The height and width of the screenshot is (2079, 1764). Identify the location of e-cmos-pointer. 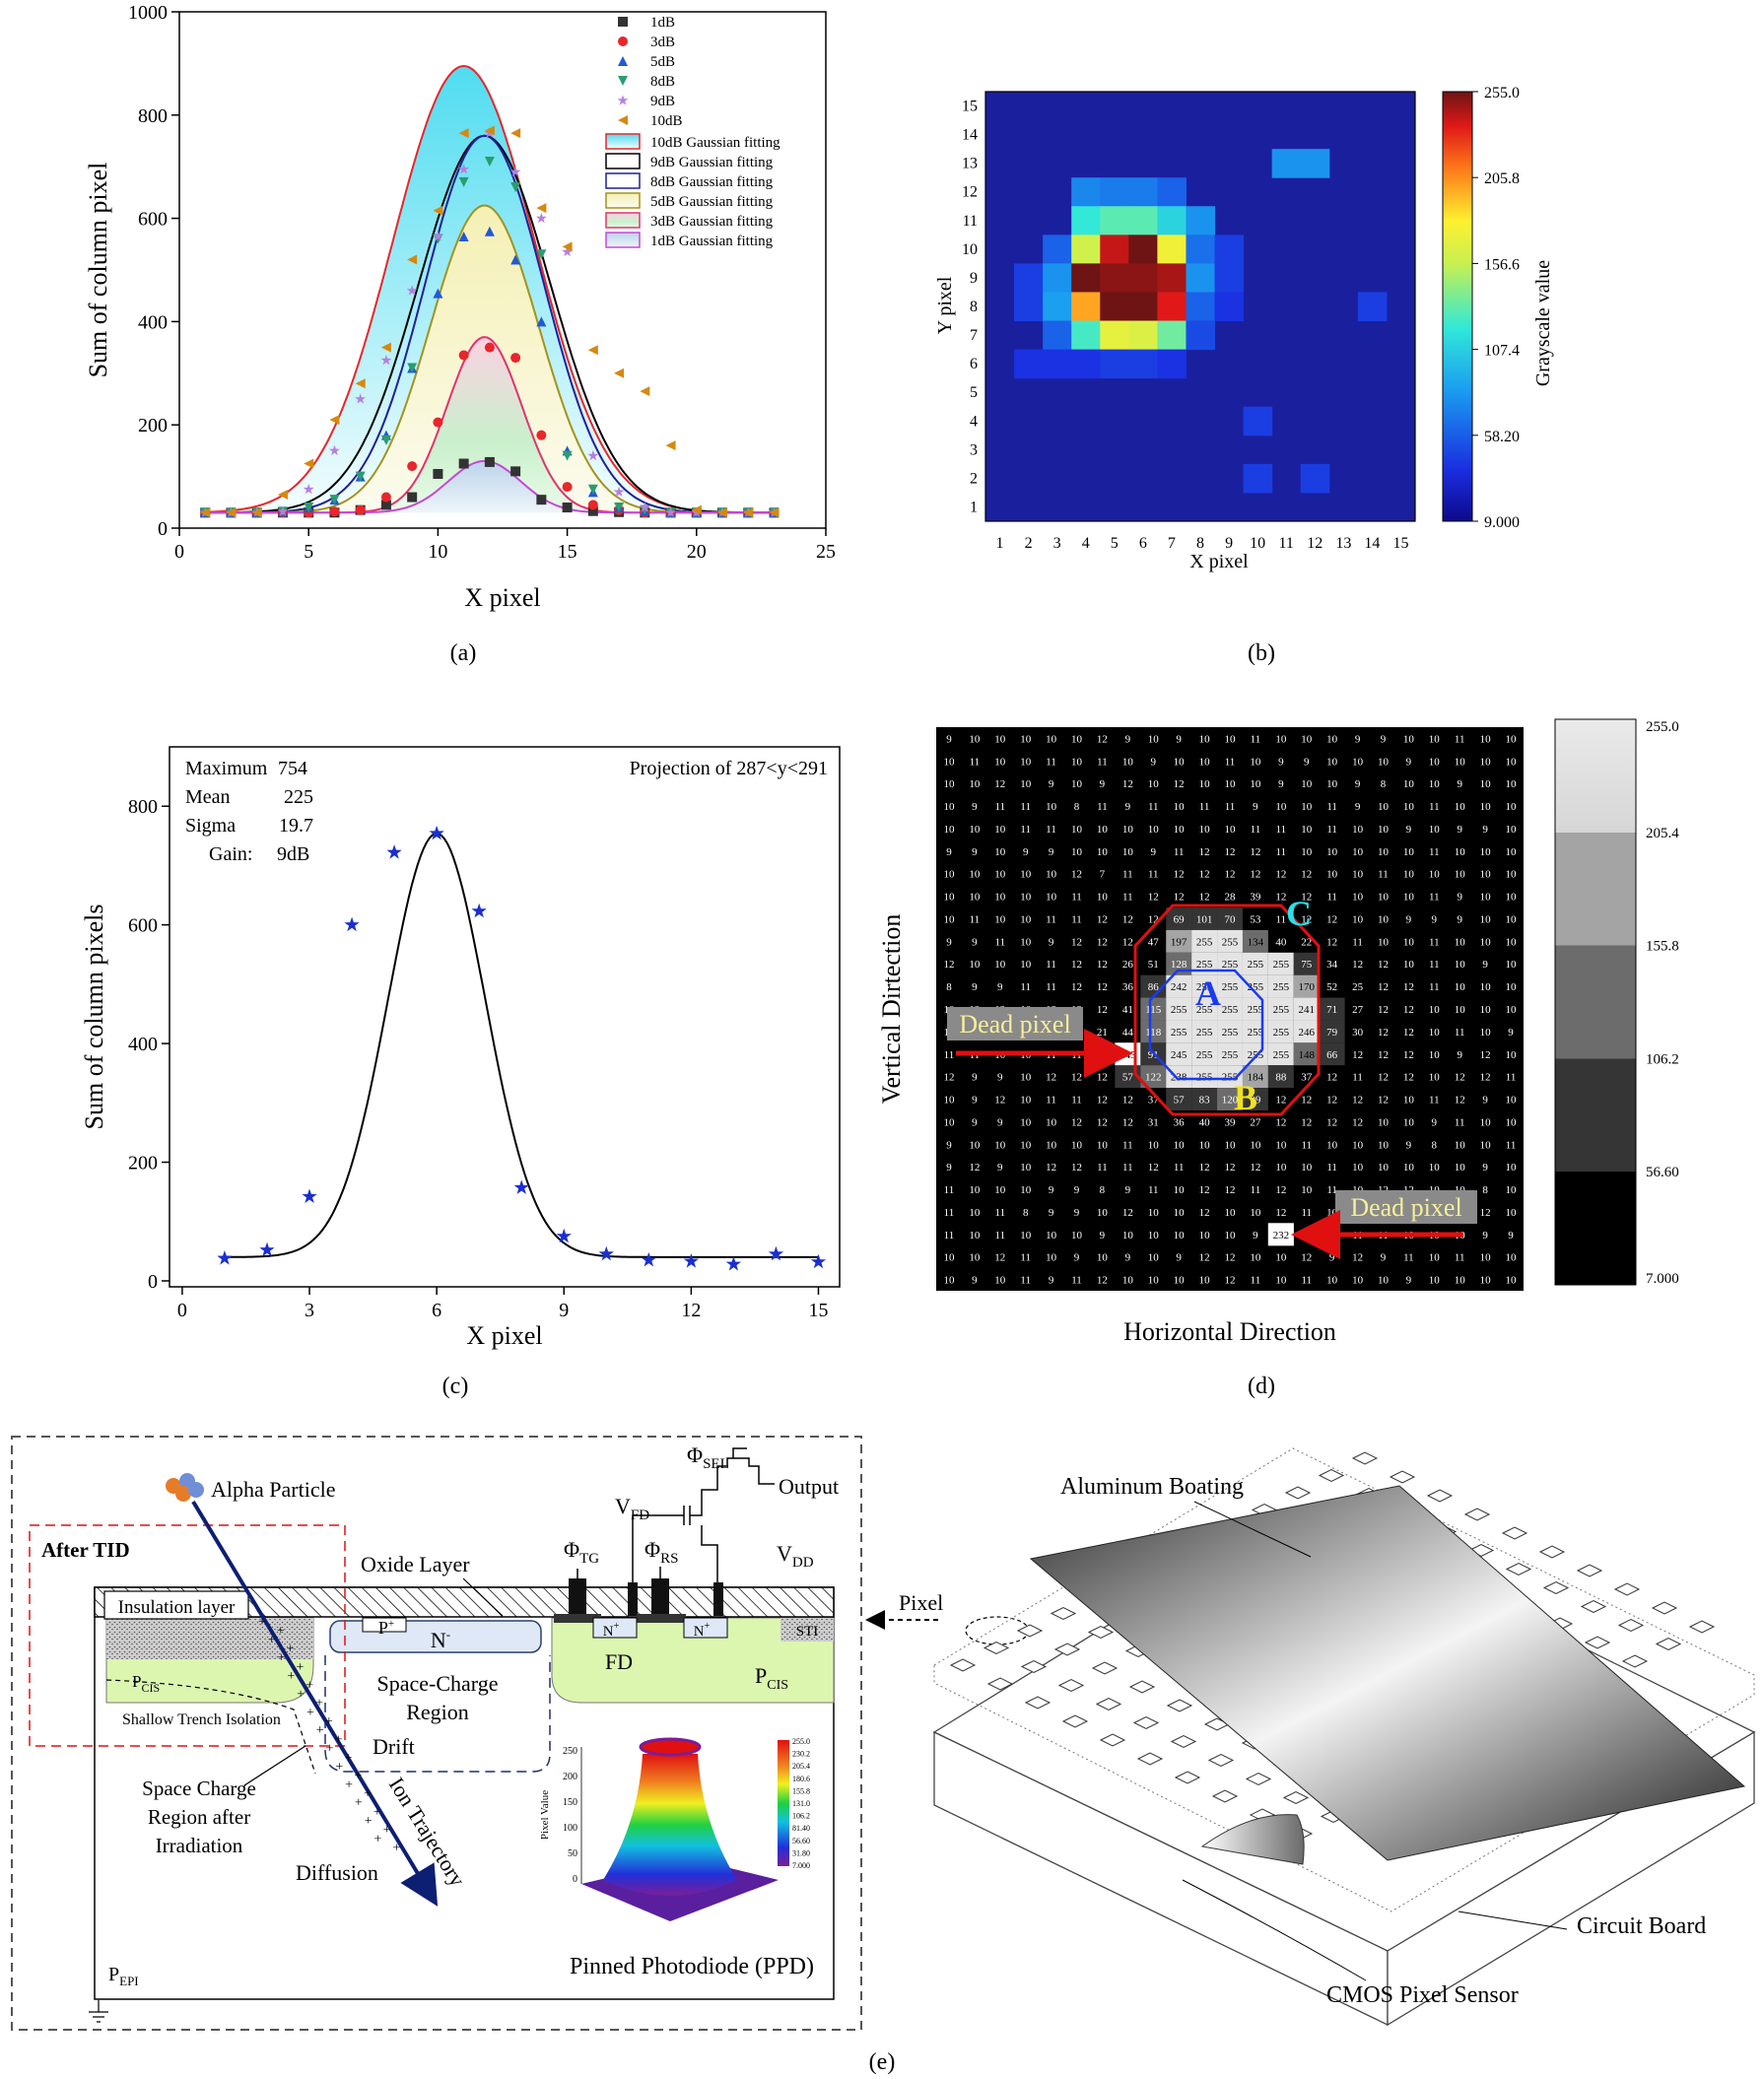
(1274, 1930).